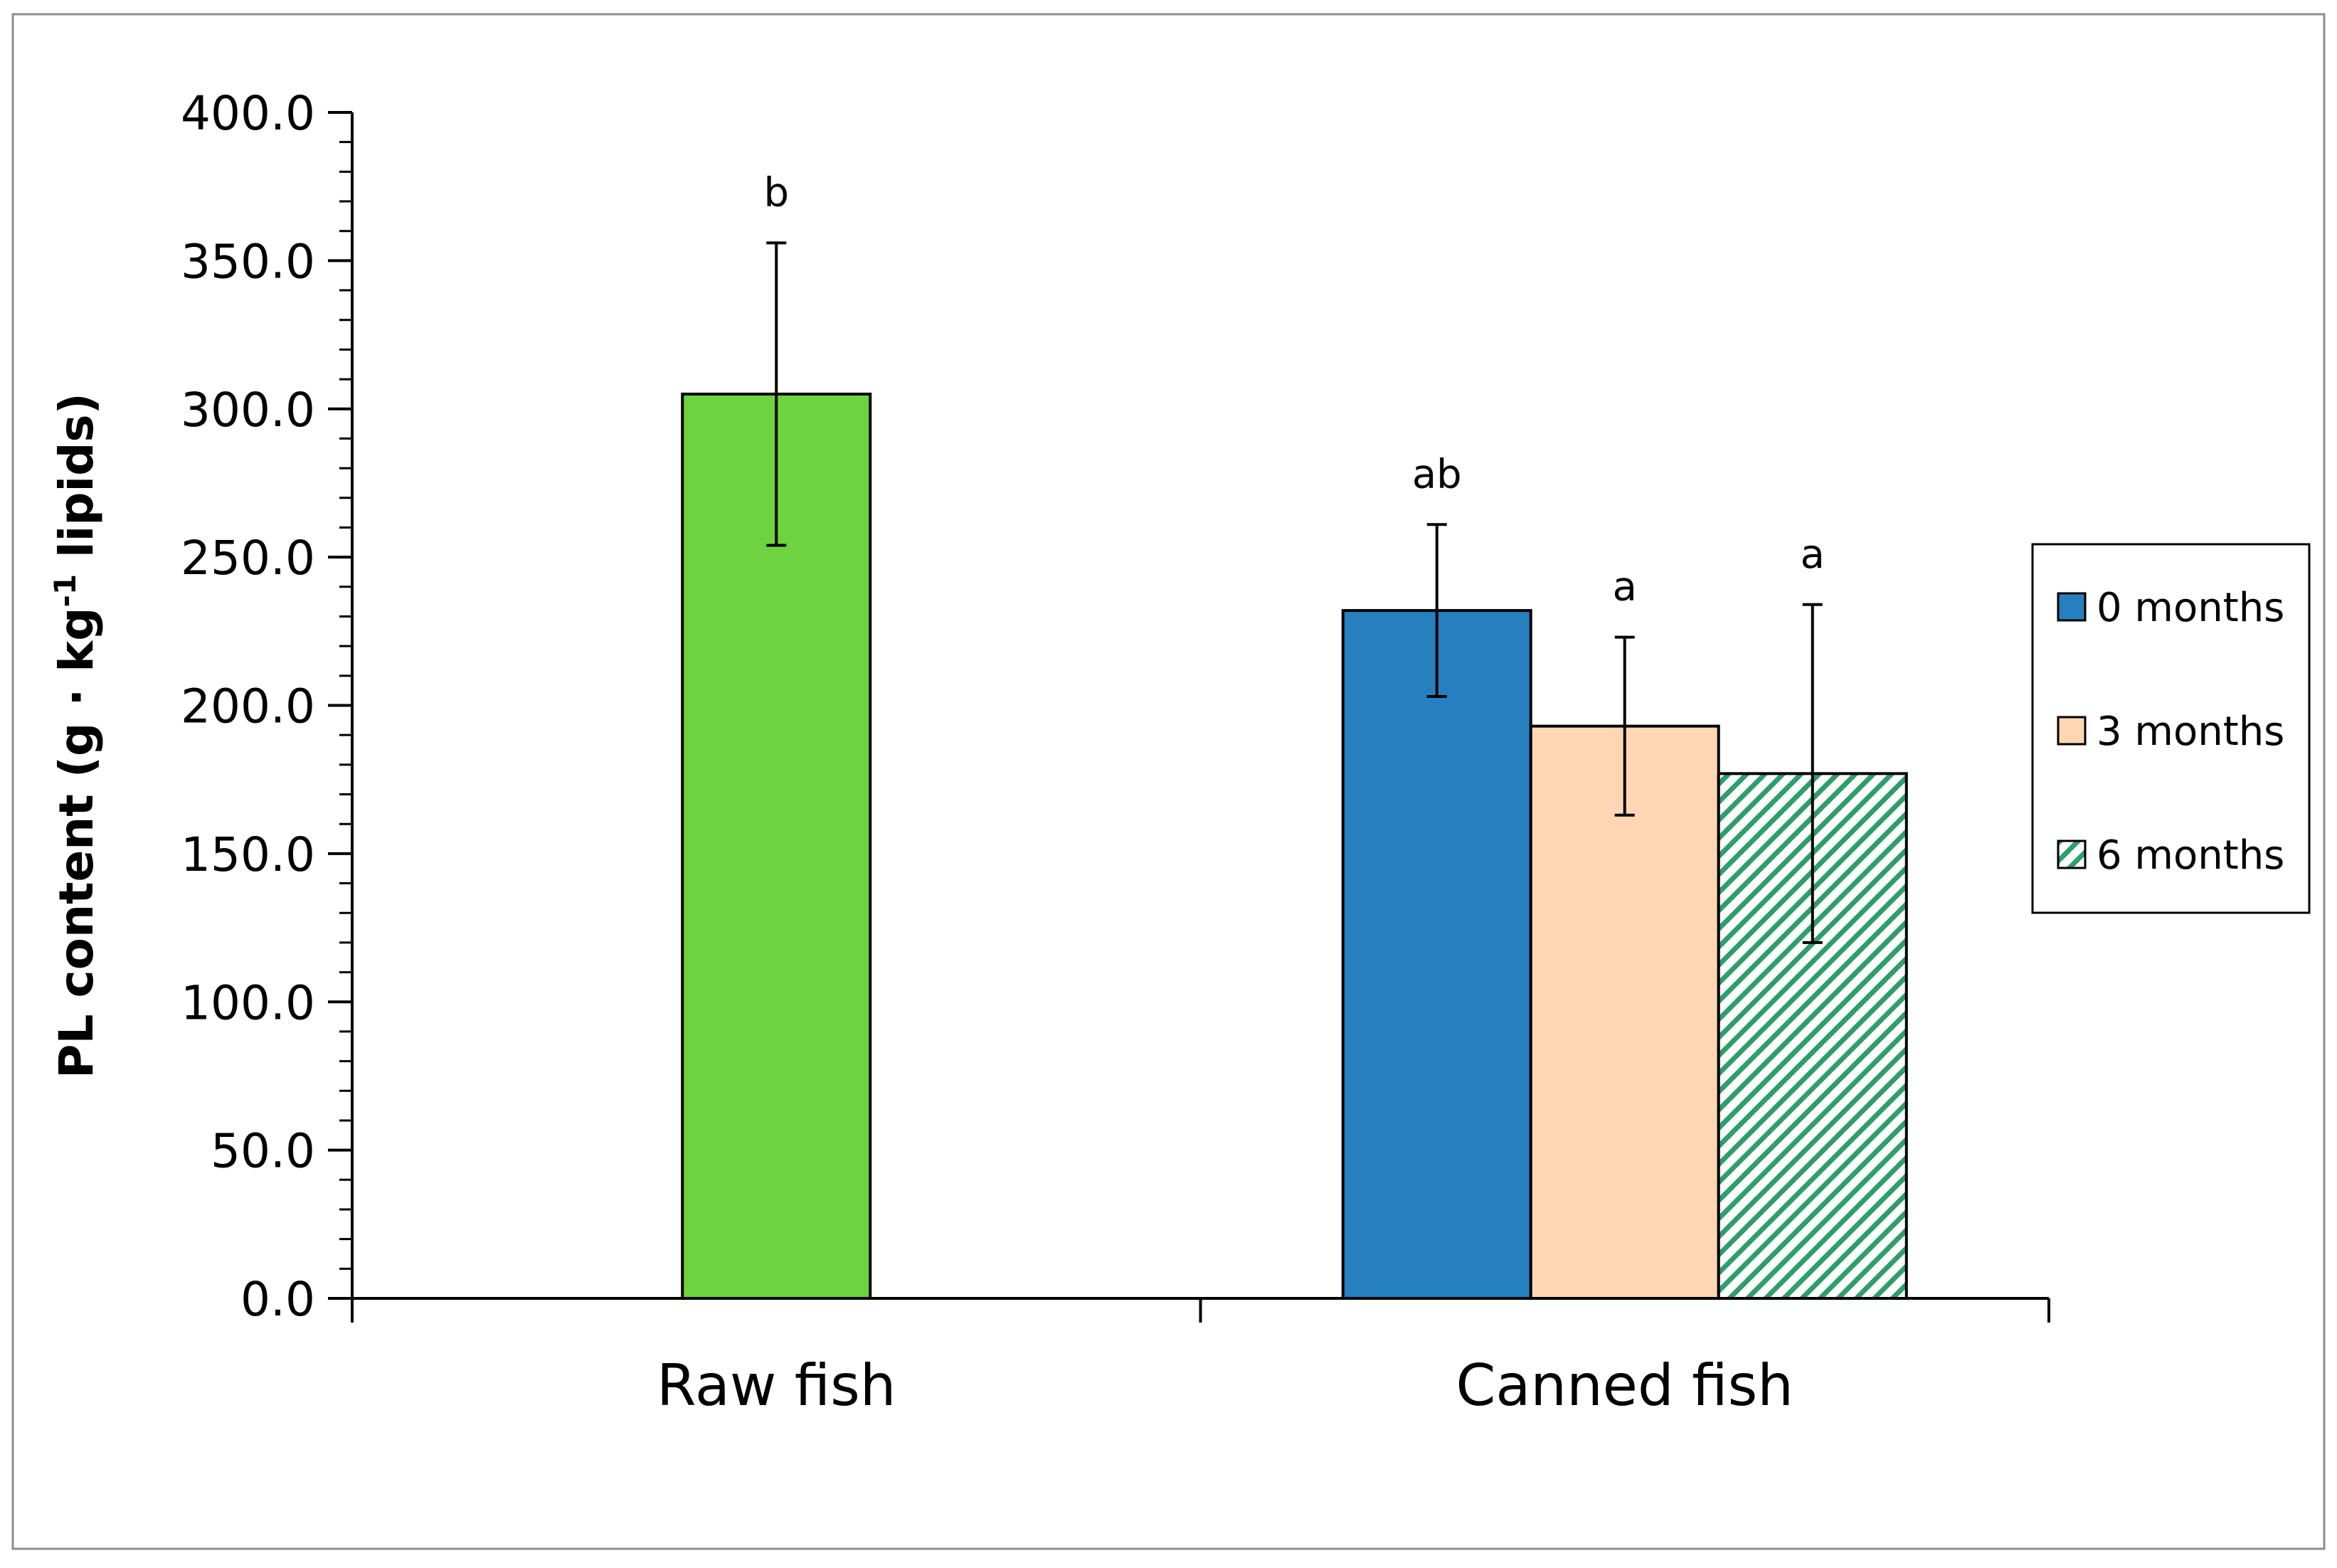  What do you see at coordinates (248, 854) in the screenshot?
I see `y-tick-label: 150.0` at bounding box center [248, 854].